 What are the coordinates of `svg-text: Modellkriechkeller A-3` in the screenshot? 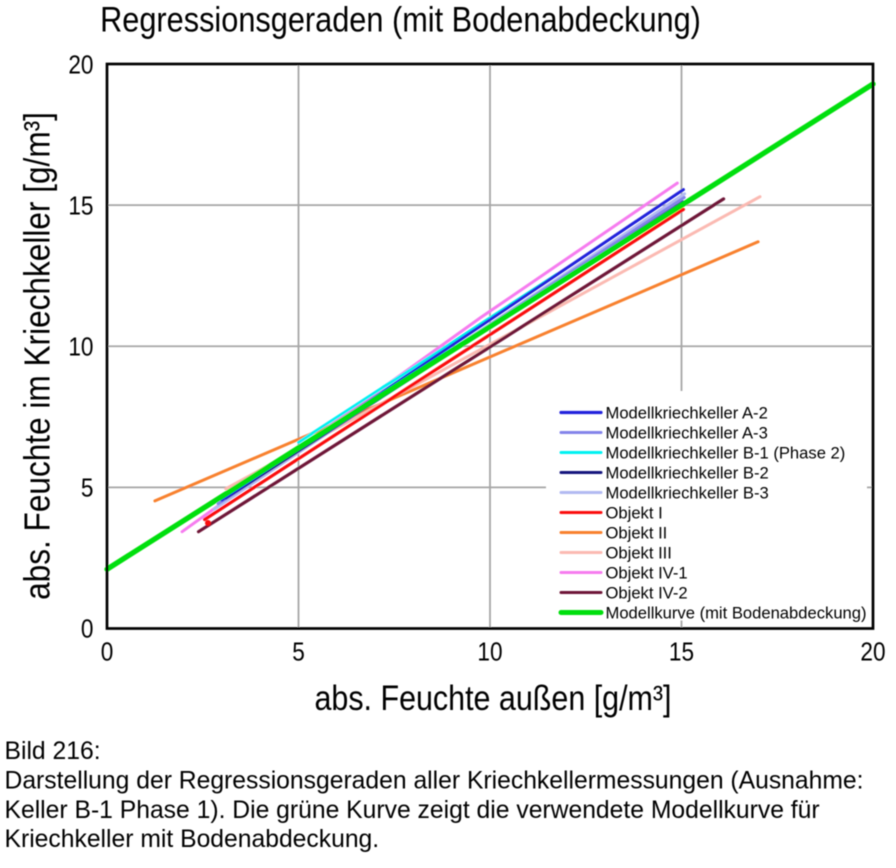 It's located at (687, 432).